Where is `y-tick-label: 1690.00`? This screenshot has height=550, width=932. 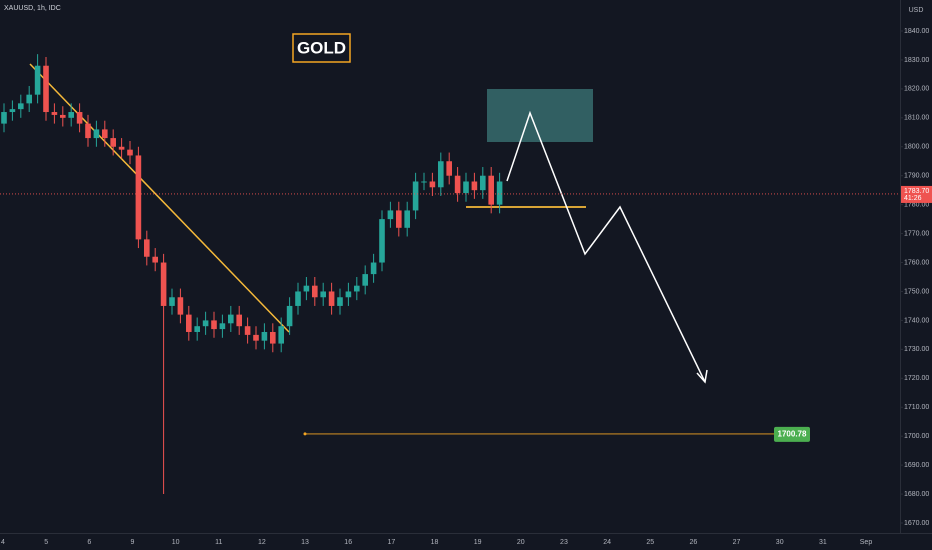
y-tick-label: 1690.00 is located at coordinates (916, 465).